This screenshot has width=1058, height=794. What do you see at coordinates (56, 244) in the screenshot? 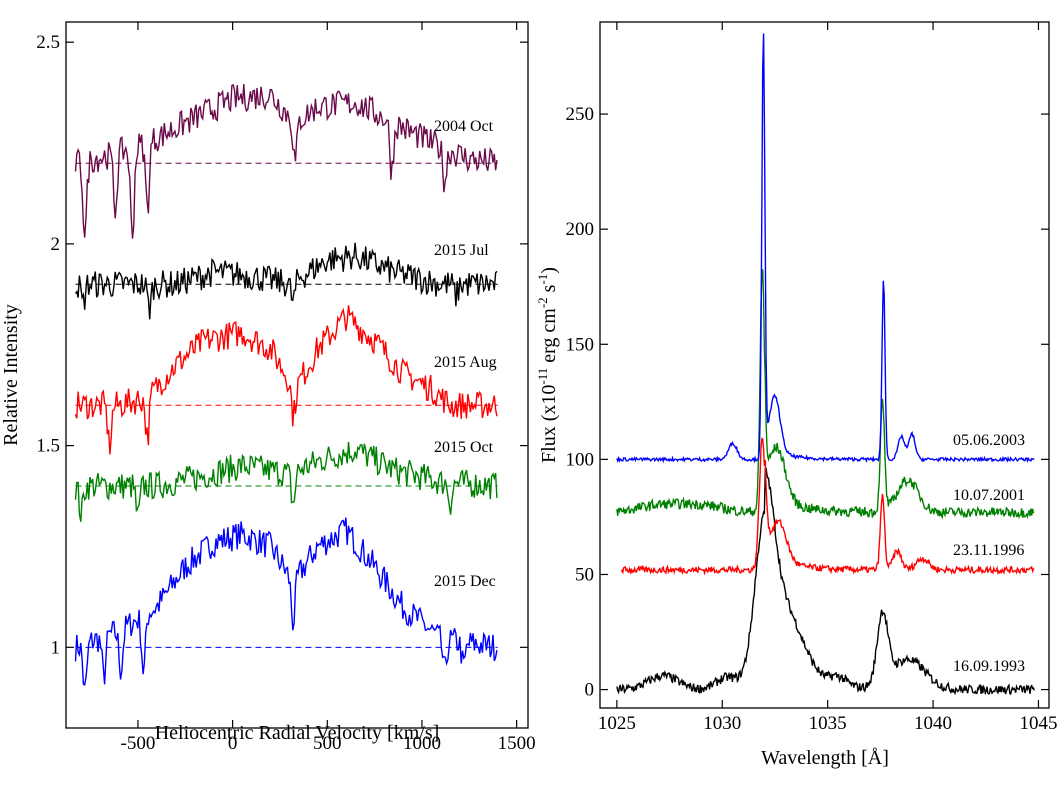
I see `left-ytick-label-2: 2` at bounding box center [56, 244].